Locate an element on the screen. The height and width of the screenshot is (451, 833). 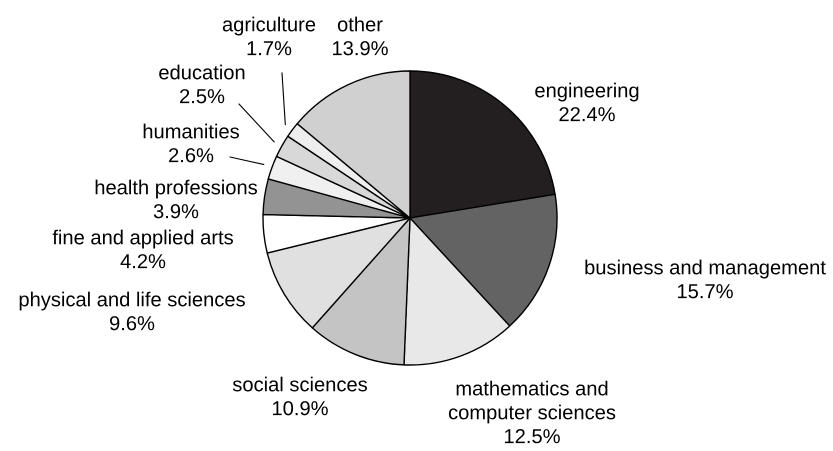
slice-label: engineering is located at coordinates (586, 92).